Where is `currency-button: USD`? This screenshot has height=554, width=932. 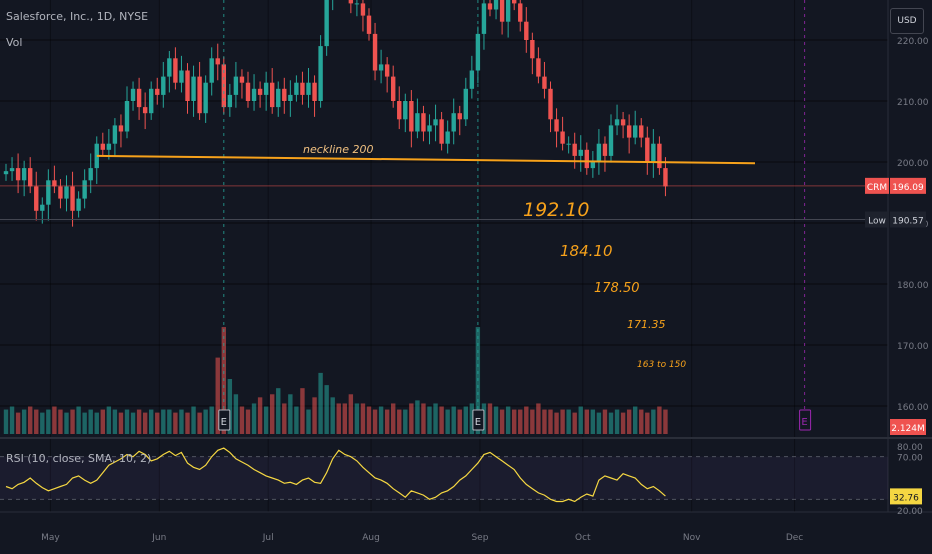
currency-button: USD is located at coordinates (907, 21).